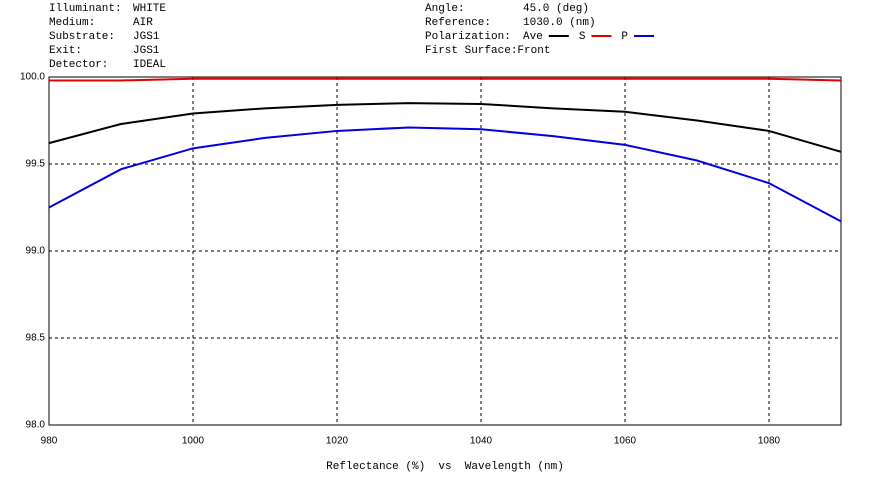 This screenshot has width=875, height=480. I want to click on info-label: First Surface:, so click(471, 51).